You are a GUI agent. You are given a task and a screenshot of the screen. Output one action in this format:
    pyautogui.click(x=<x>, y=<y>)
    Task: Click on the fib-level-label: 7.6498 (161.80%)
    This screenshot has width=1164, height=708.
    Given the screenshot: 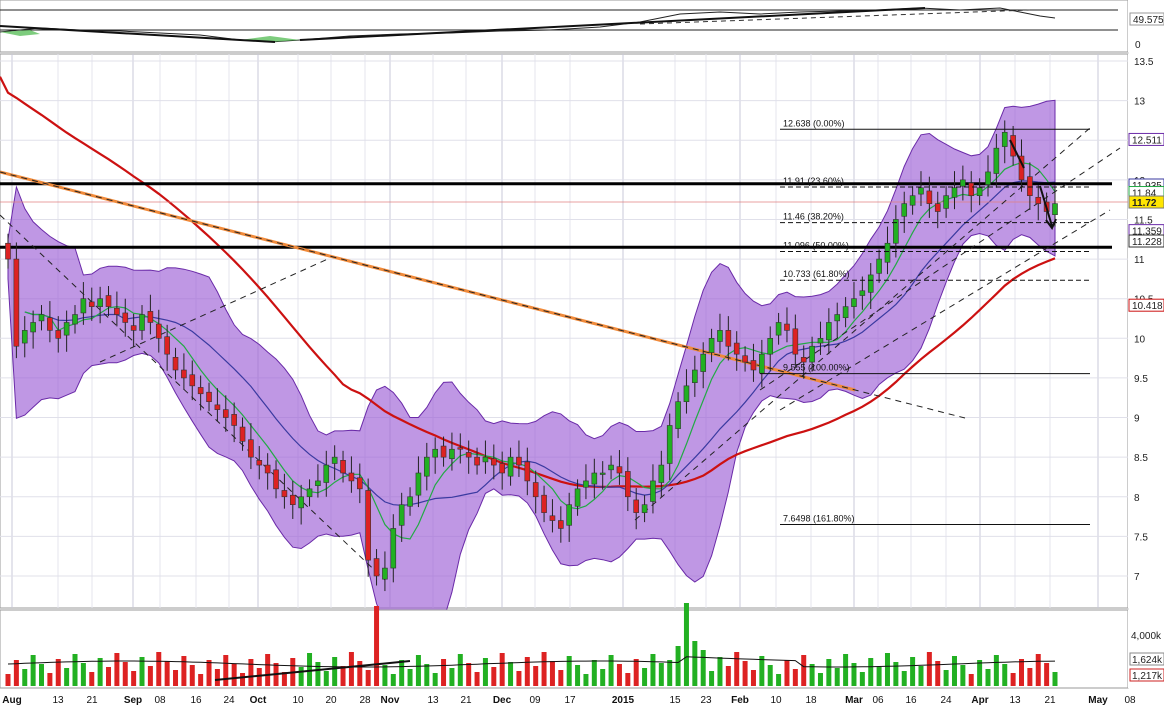 What is the action you would take?
    pyautogui.click(x=819, y=519)
    